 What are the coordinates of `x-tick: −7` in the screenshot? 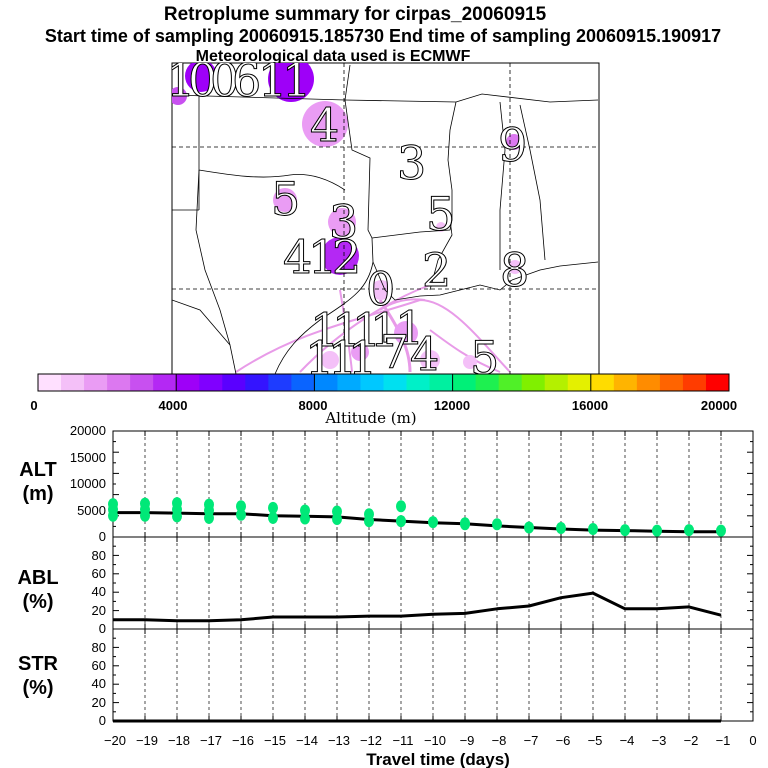 It's located at (531, 740).